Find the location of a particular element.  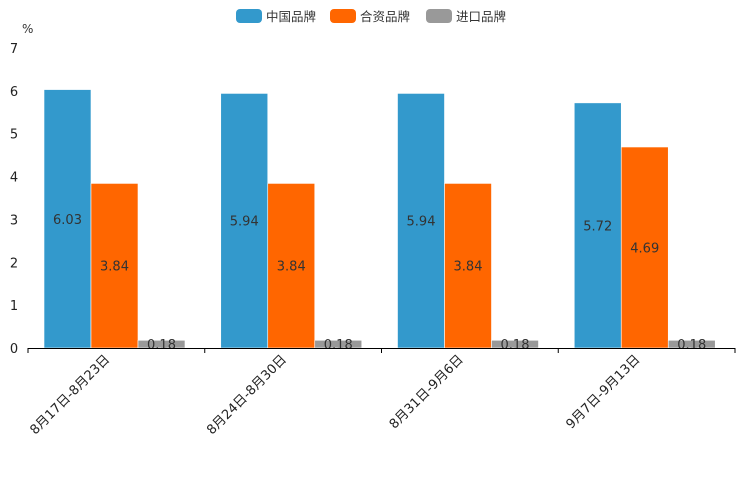

x-tick-label: 9月7日-9月13日 is located at coordinates (604, 392).